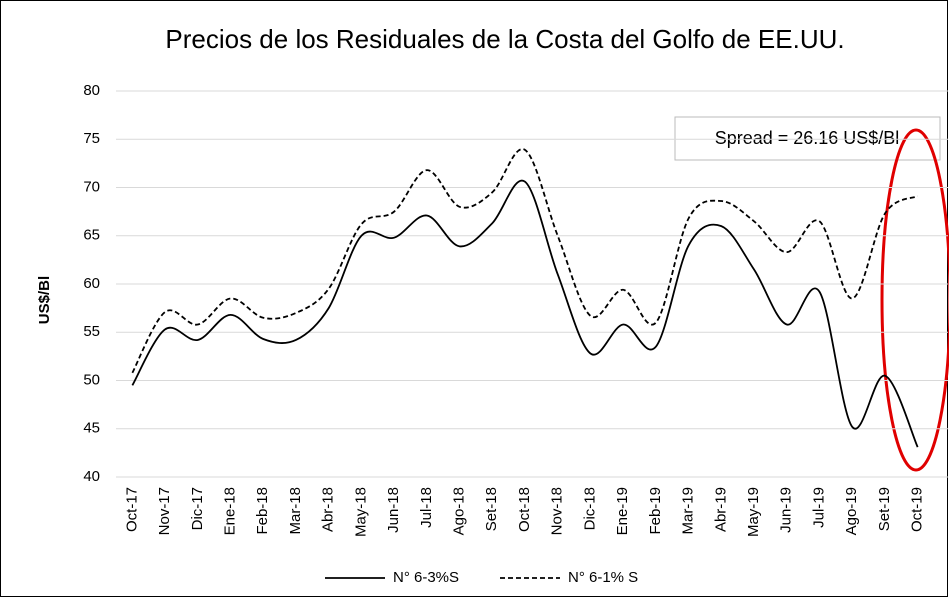 The image size is (949, 598). What do you see at coordinates (491, 509) in the screenshot?
I see `x-tick-label: Set-18` at bounding box center [491, 509].